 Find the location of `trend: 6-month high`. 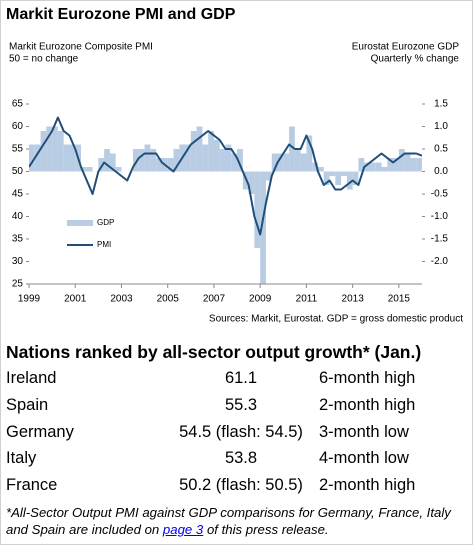

trend: 6-month high is located at coordinates (367, 378).